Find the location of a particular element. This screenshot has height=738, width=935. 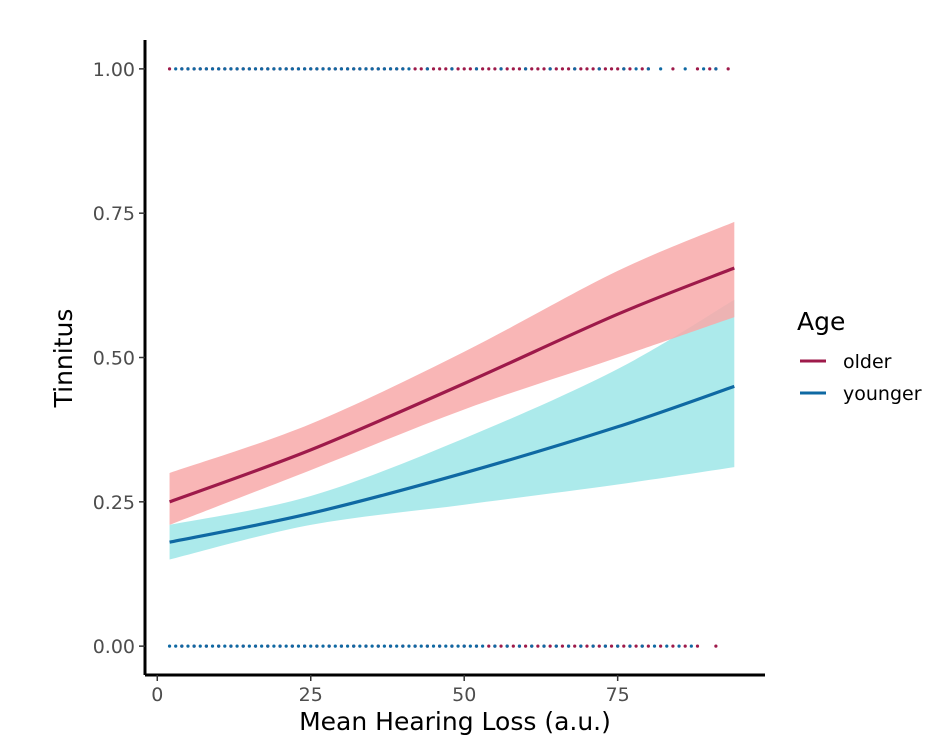

legend-label-older: older is located at coordinates (867, 362).